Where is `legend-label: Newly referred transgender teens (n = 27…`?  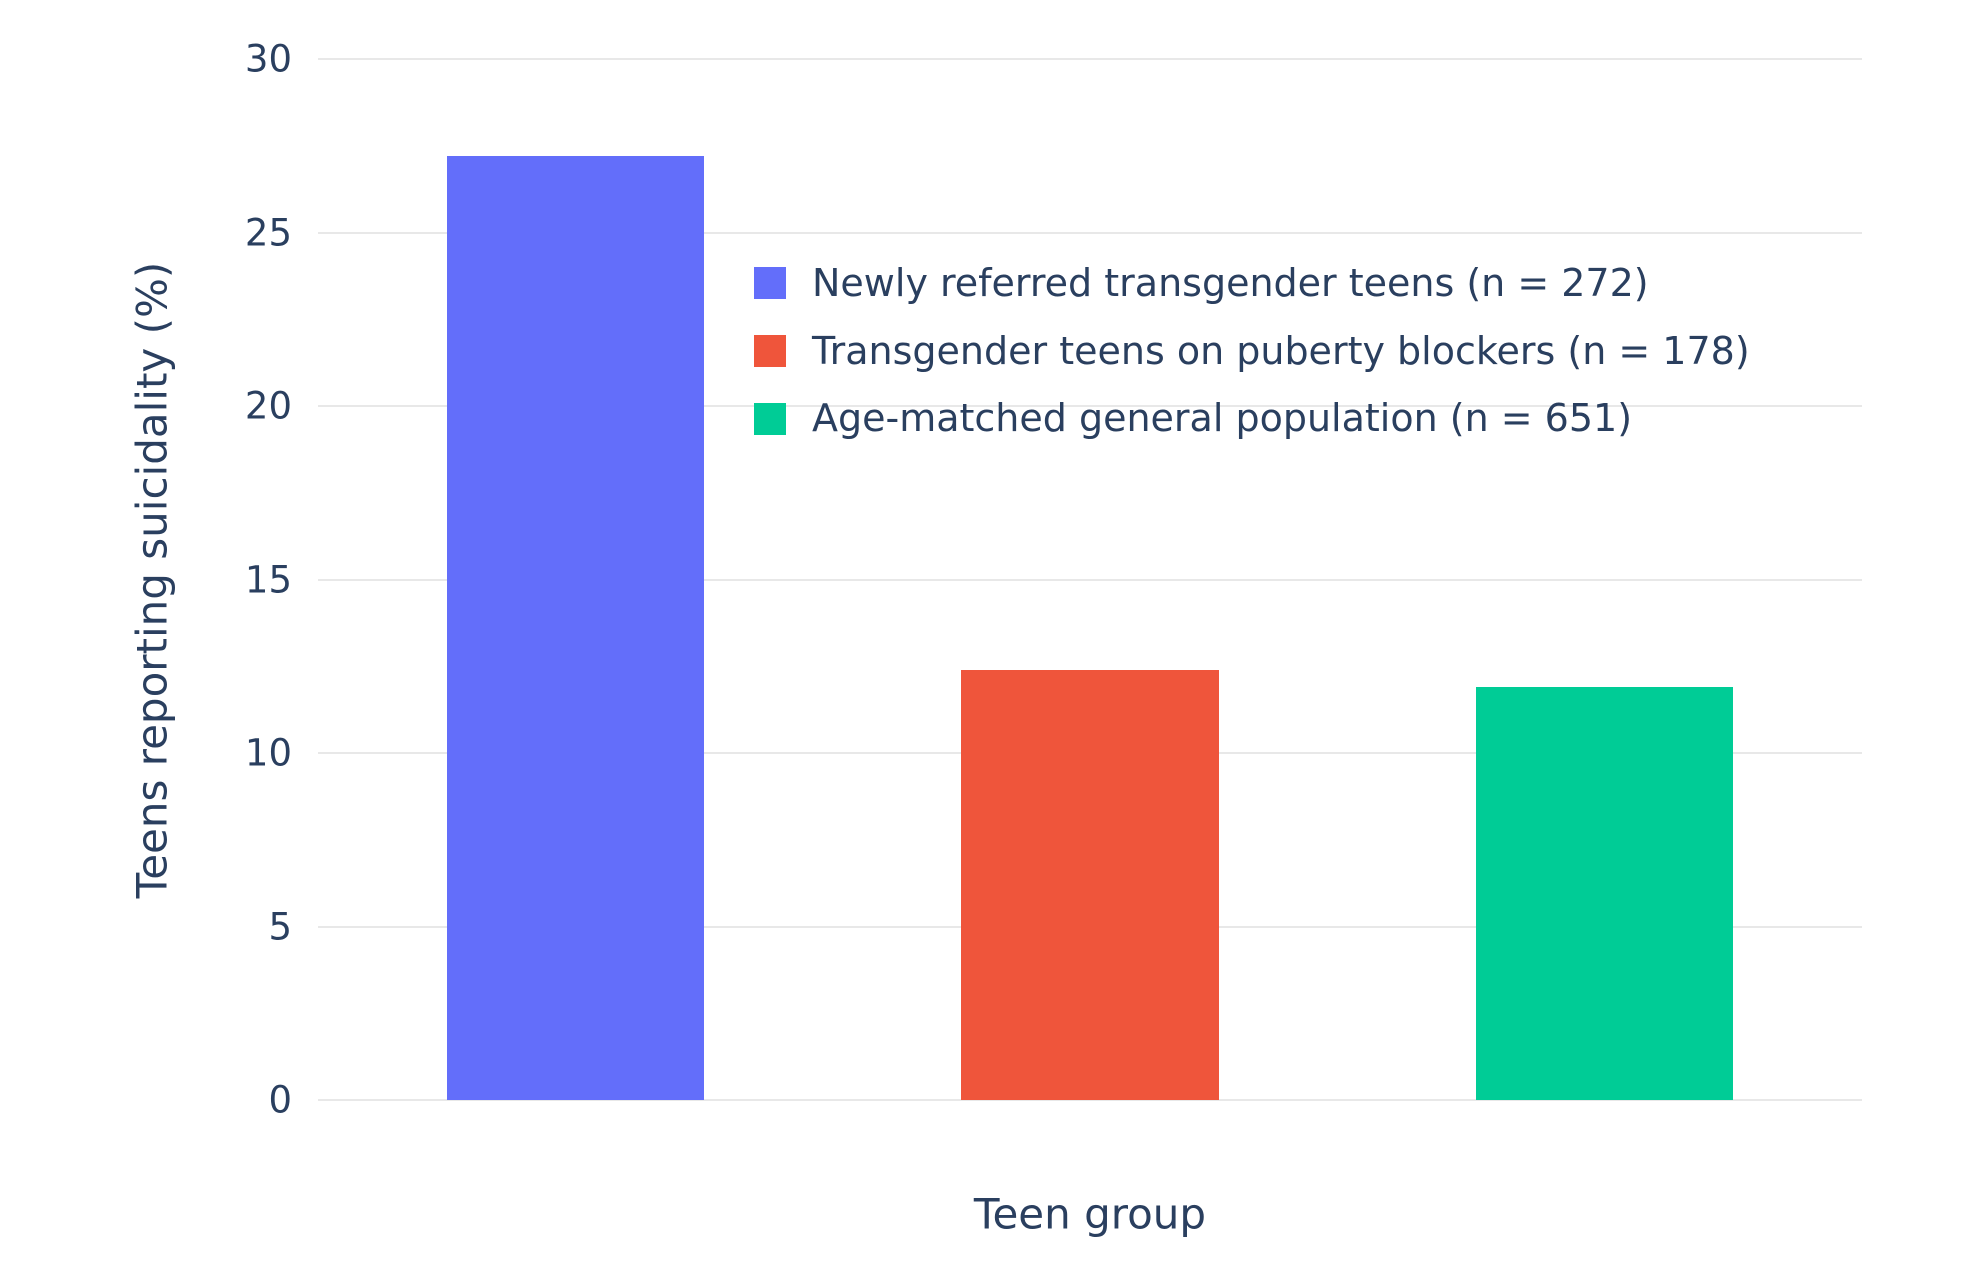
legend-label: Newly referred transgender teens (n = 27… is located at coordinates (1230, 283).